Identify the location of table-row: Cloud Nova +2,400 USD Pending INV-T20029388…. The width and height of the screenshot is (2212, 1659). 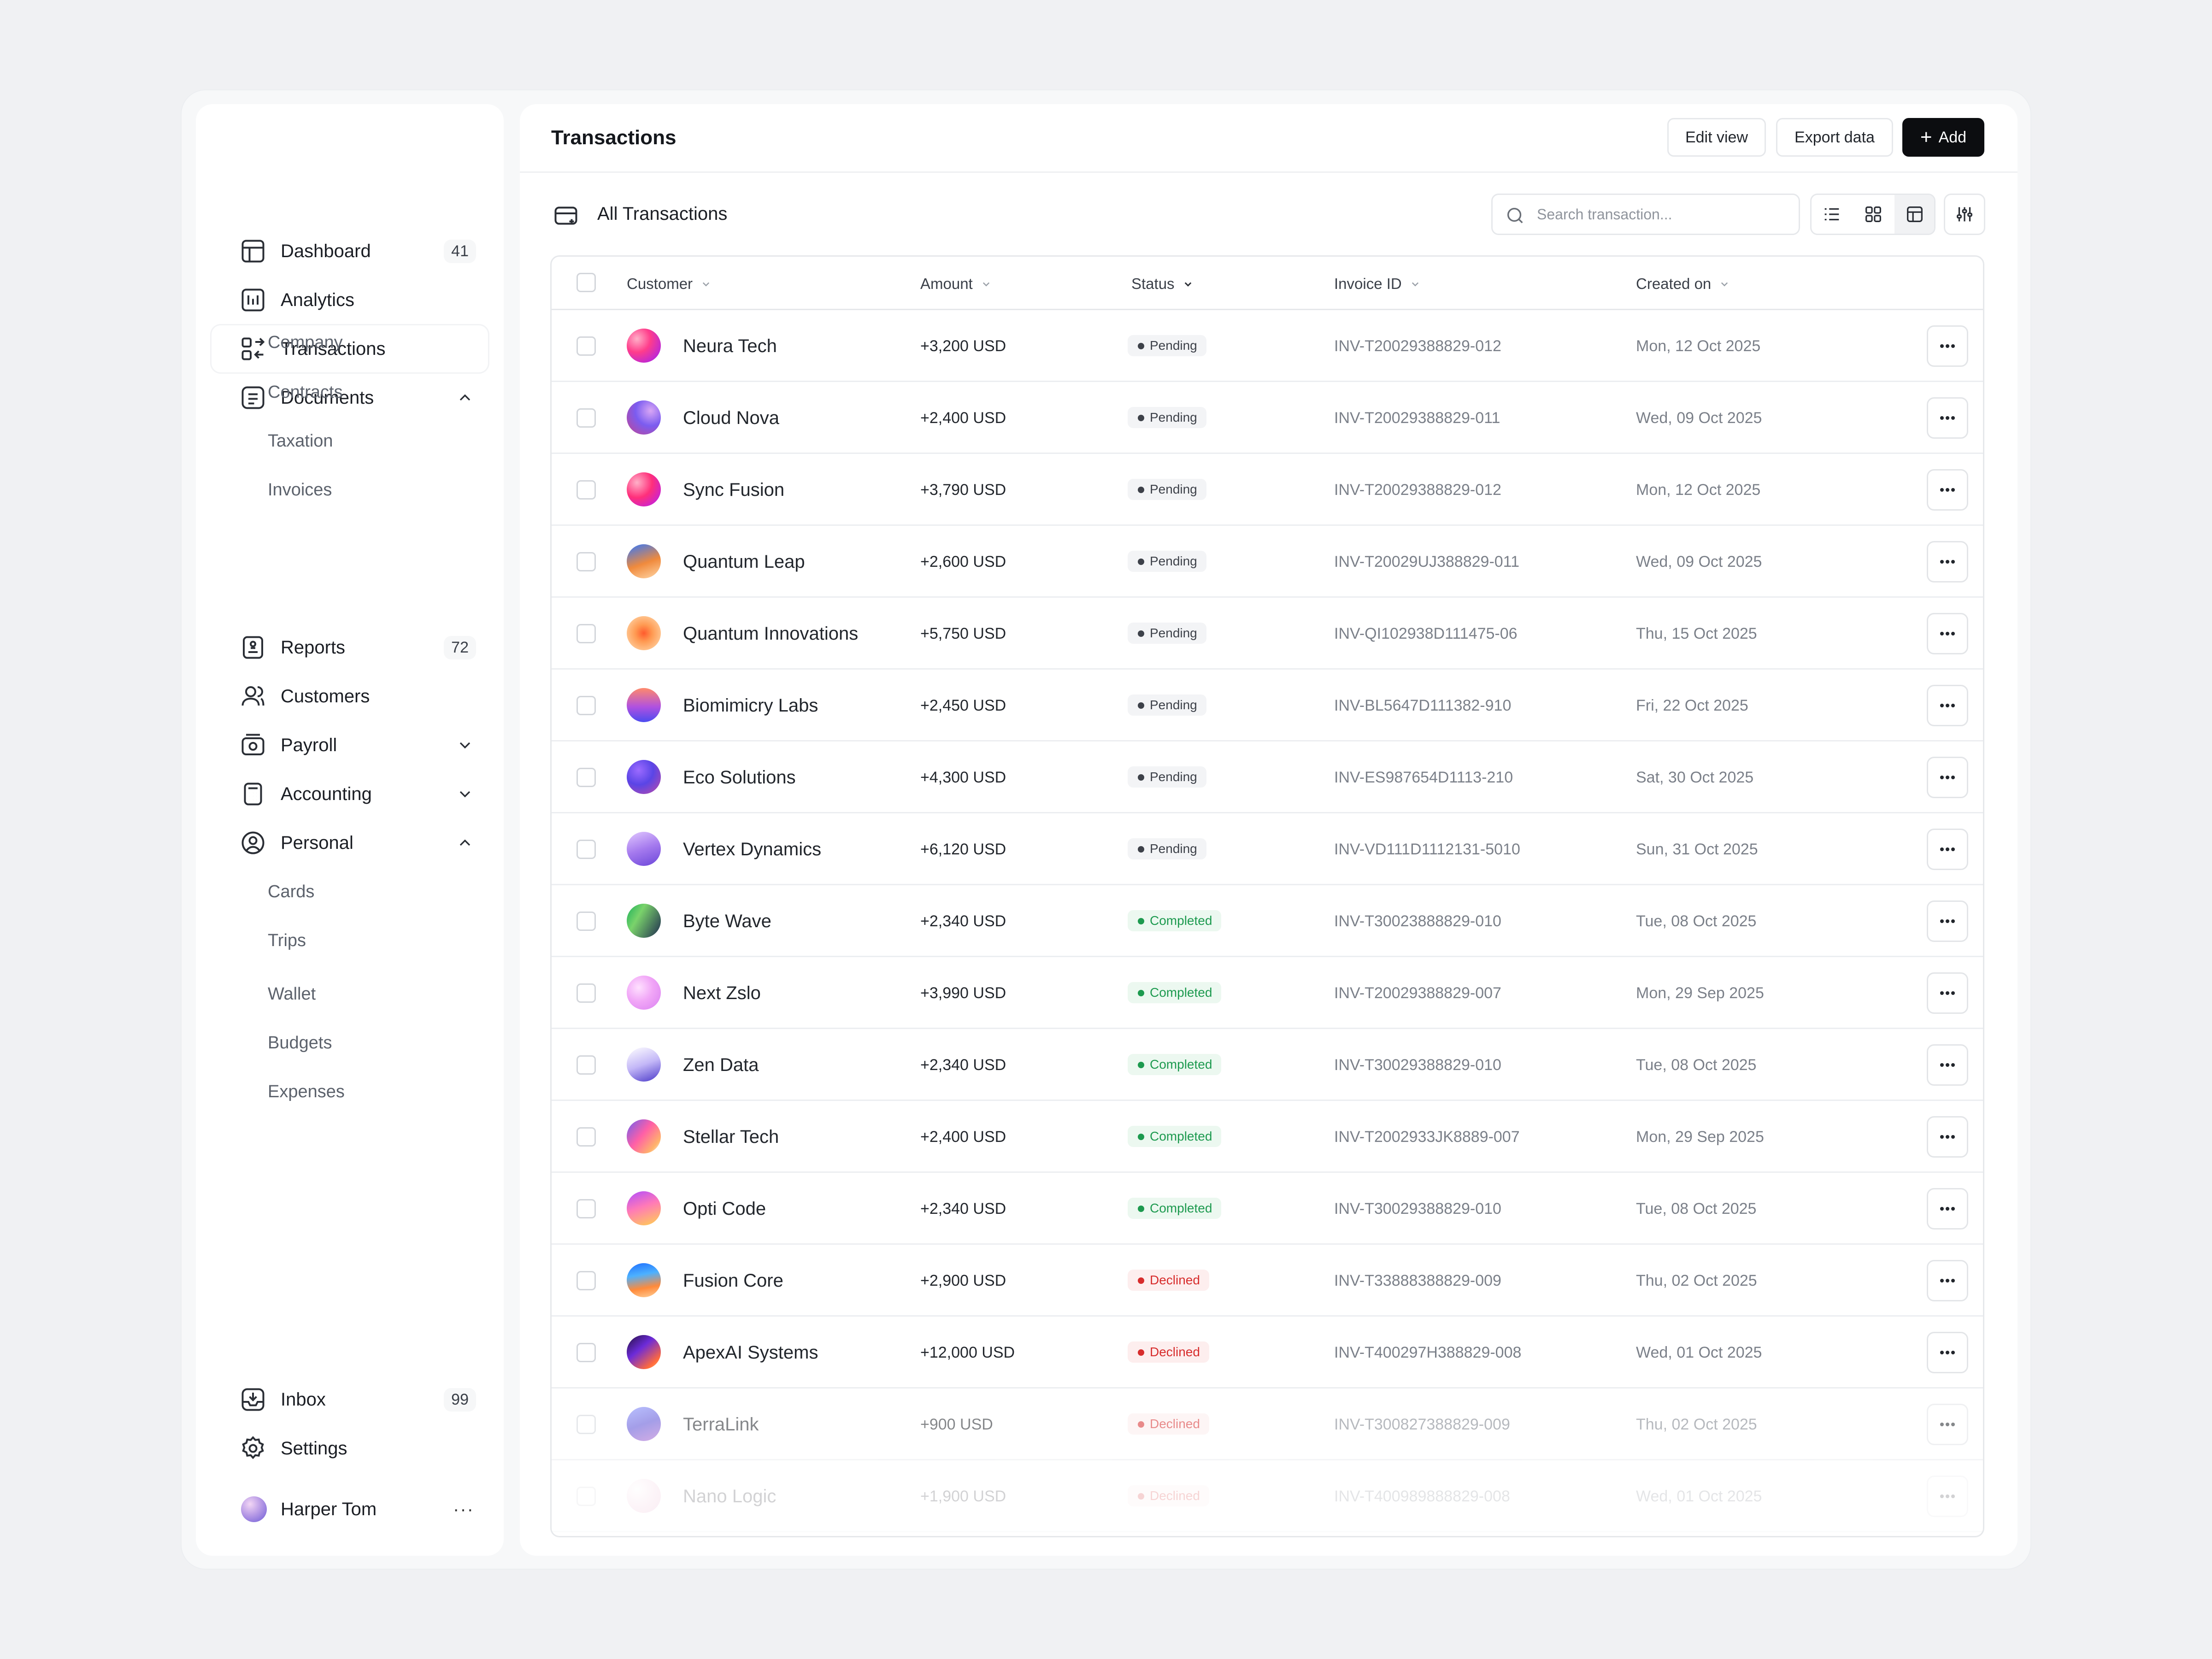
(1267, 418).